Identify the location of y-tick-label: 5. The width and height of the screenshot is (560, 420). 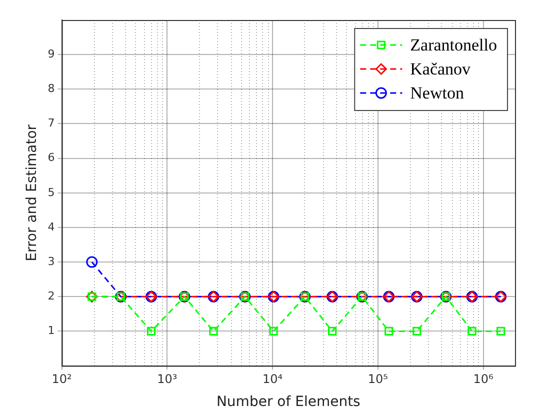
(51, 192).